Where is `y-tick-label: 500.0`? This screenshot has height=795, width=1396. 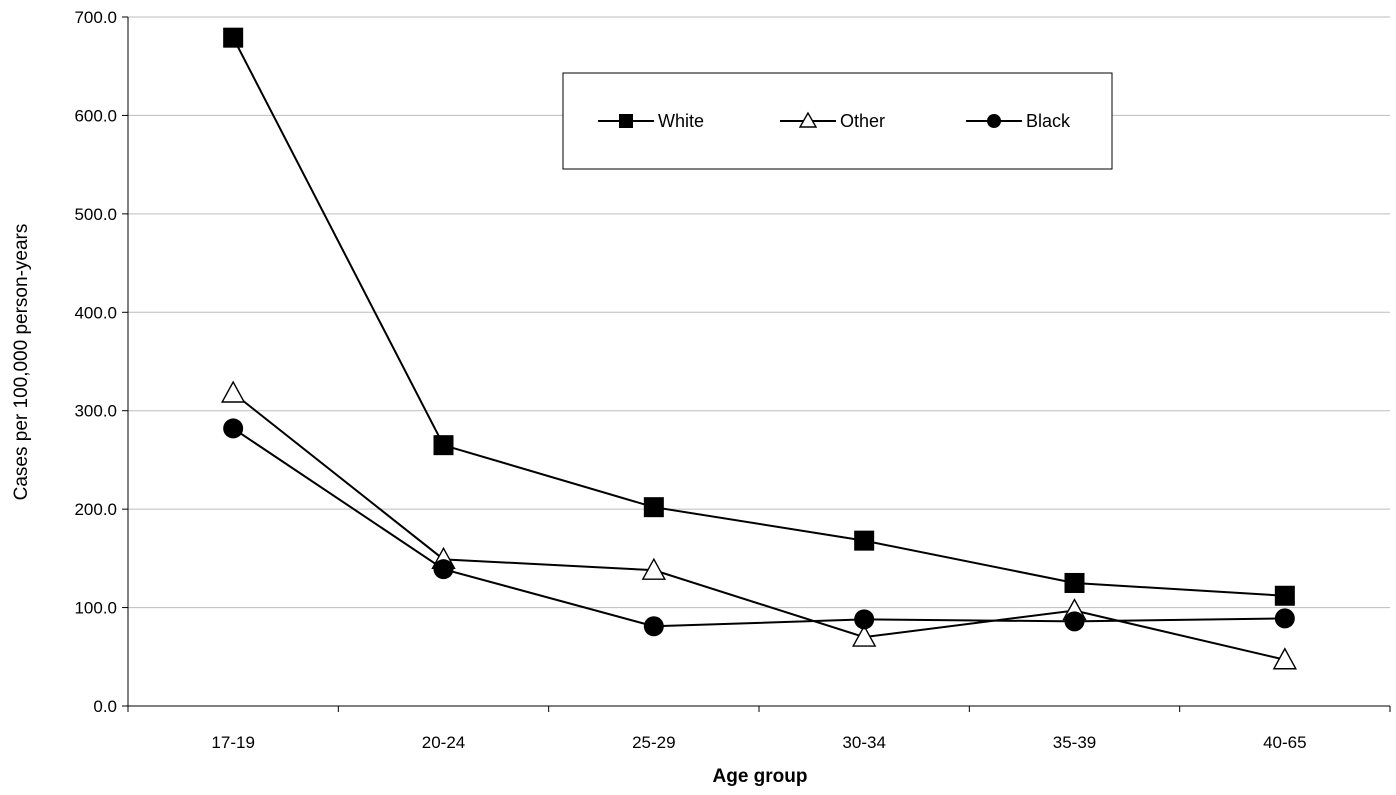 y-tick-label: 500.0 is located at coordinates (95, 214).